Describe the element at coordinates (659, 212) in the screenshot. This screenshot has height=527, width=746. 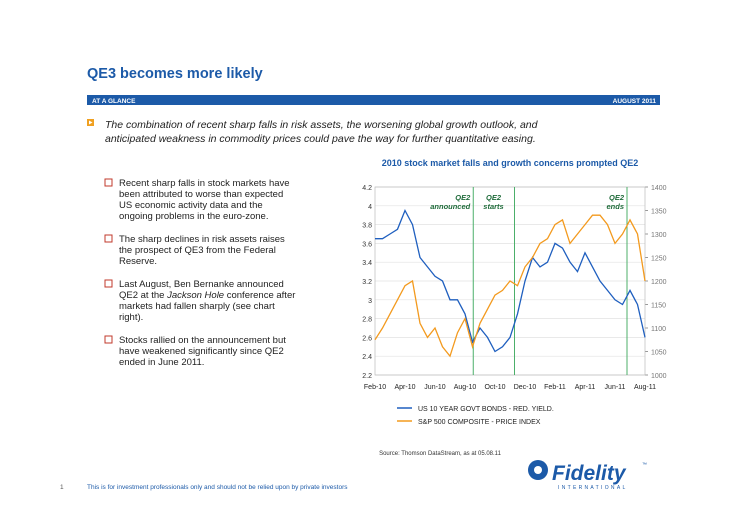
I see `y2-tick-label: 1350` at that location.